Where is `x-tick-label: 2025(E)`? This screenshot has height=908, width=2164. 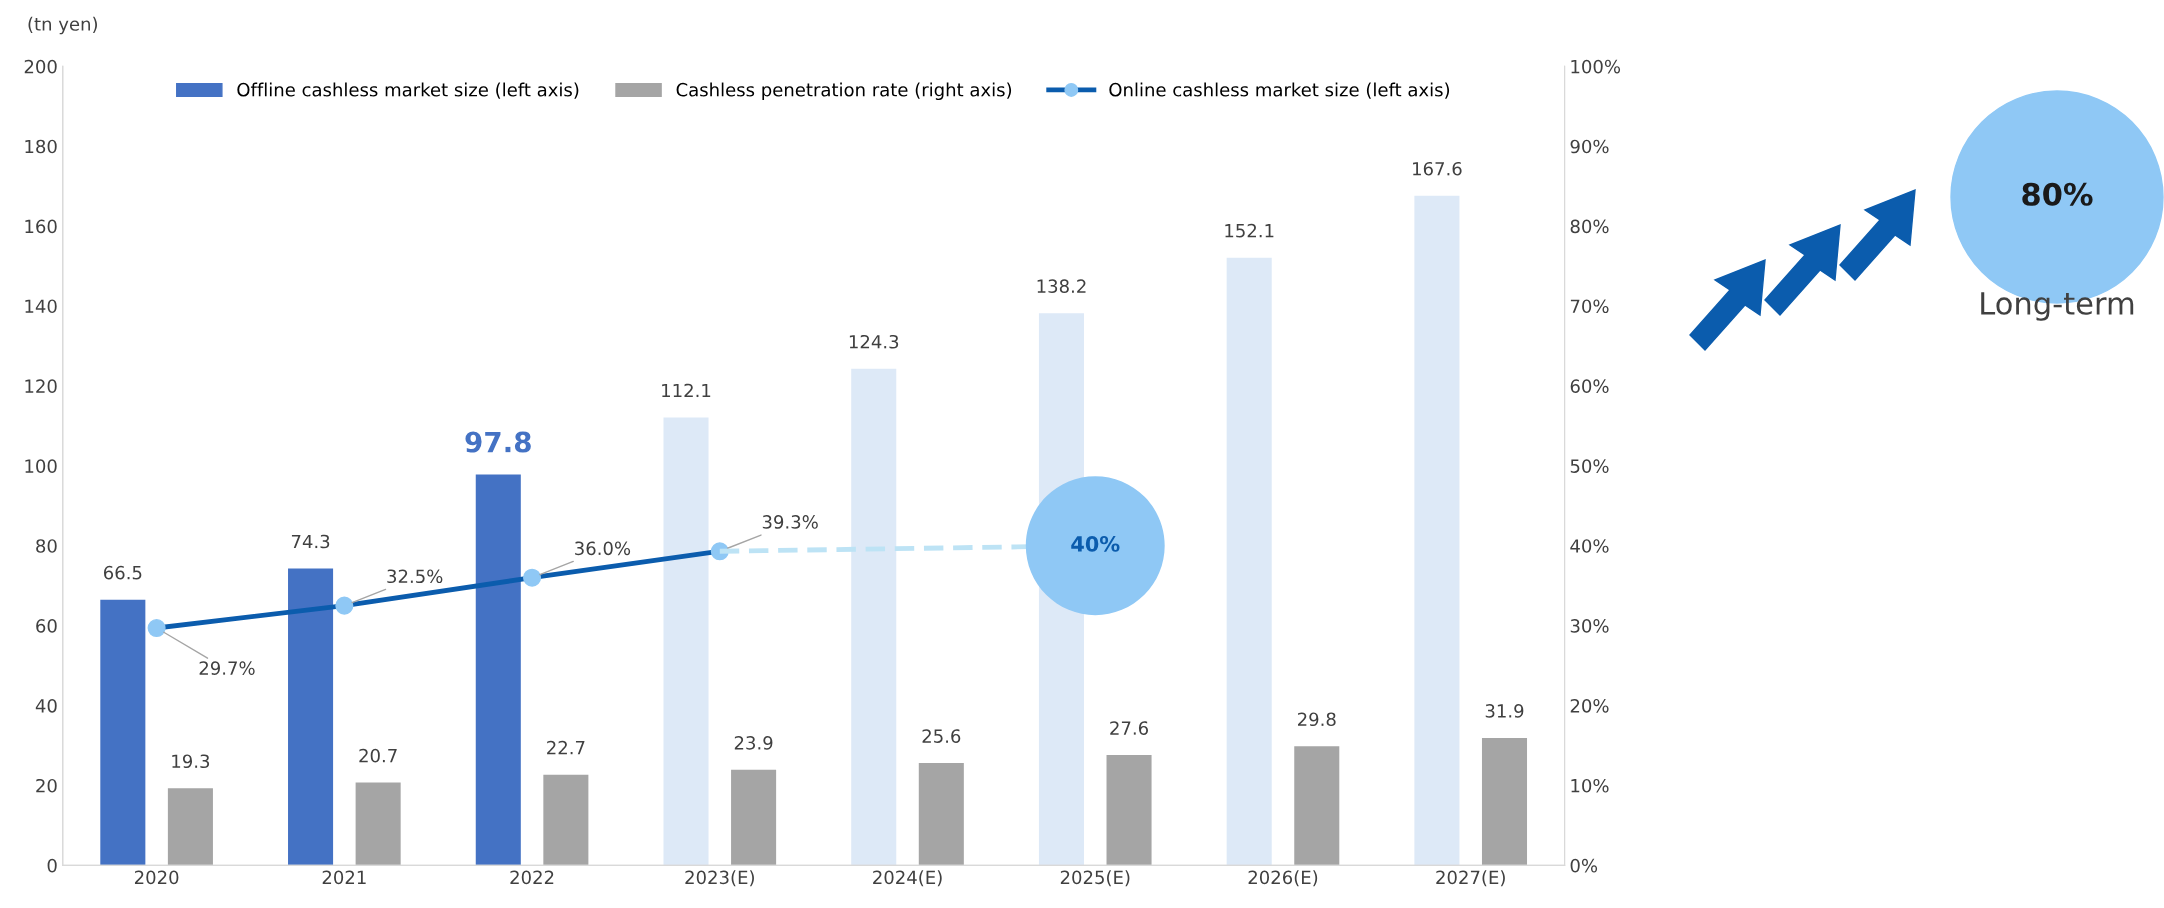 x-tick-label: 2025(E) is located at coordinates (1095, 878).